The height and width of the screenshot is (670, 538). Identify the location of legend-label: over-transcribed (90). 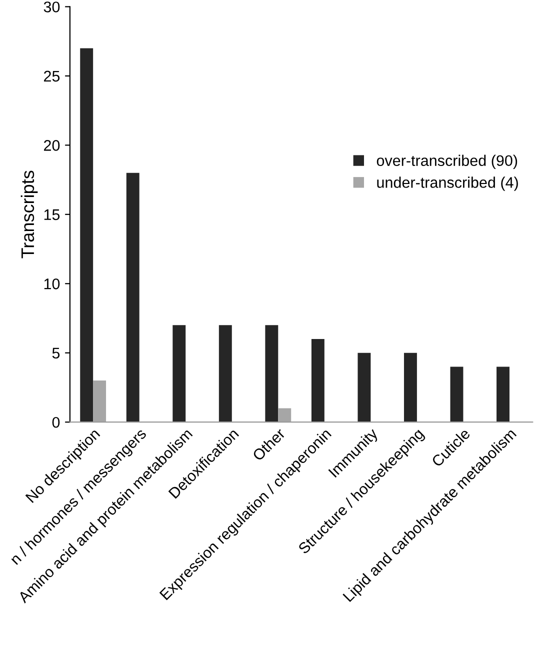
(447, 162).